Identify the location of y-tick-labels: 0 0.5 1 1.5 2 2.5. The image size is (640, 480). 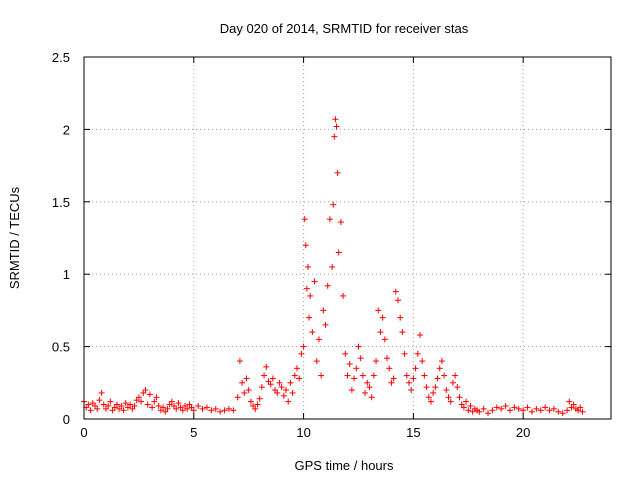
(61, 238).